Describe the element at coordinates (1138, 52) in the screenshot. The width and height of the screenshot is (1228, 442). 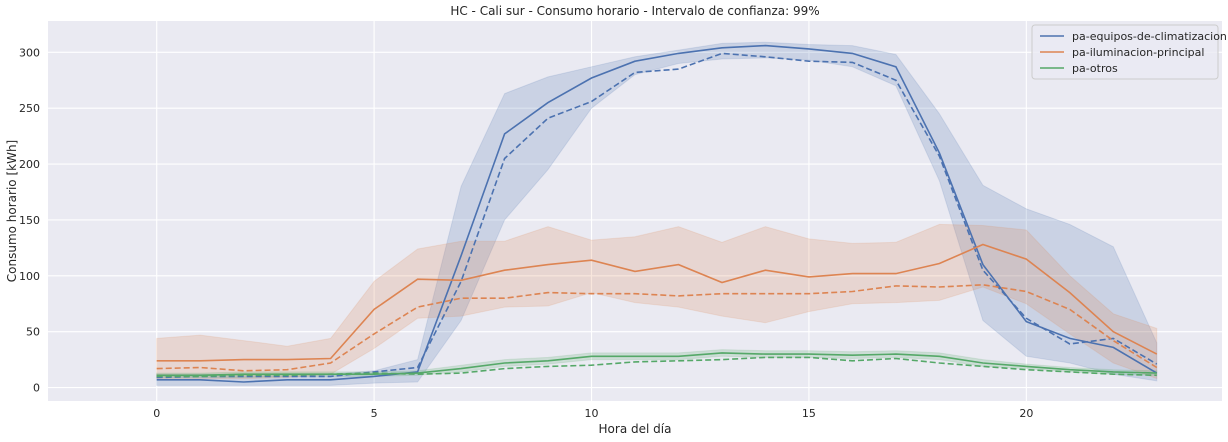
I see `legend-label: pa-iluminacion-principal` at that location.